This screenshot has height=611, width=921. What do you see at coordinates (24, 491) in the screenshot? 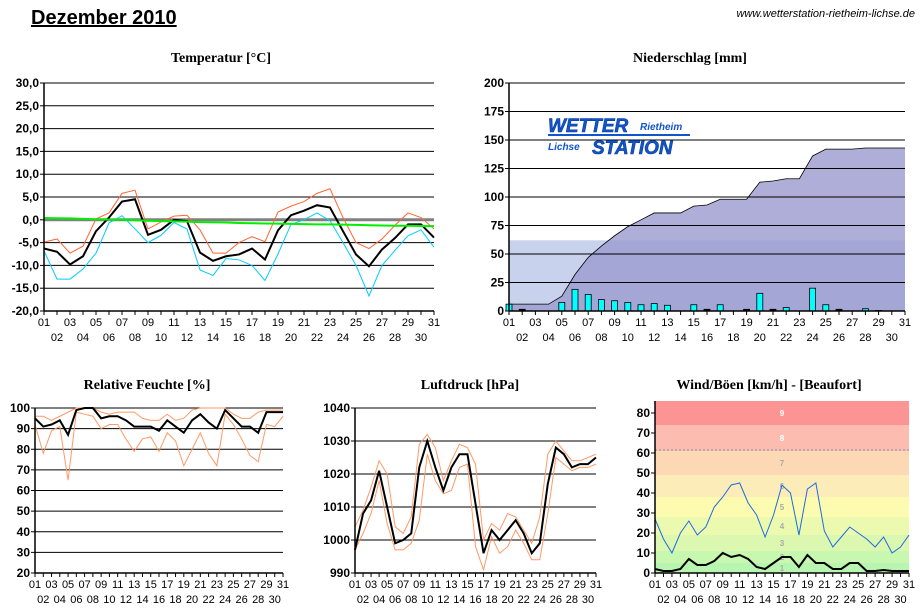
I see `y-tick-label: 60` at bounding box center [24, 491].